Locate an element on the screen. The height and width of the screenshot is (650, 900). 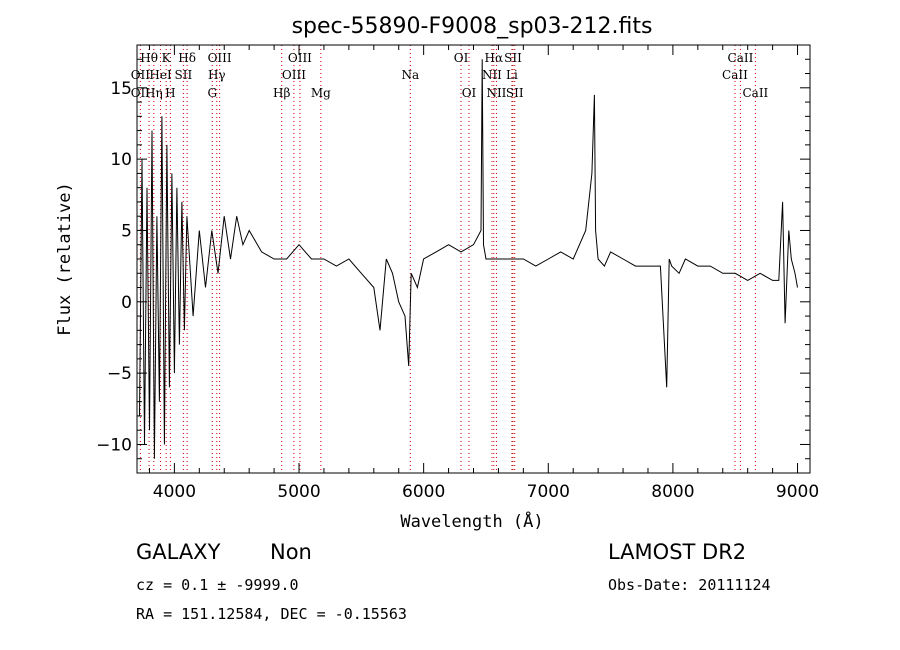
x-tick-label: 5000 is located at coordinates (298, 492).